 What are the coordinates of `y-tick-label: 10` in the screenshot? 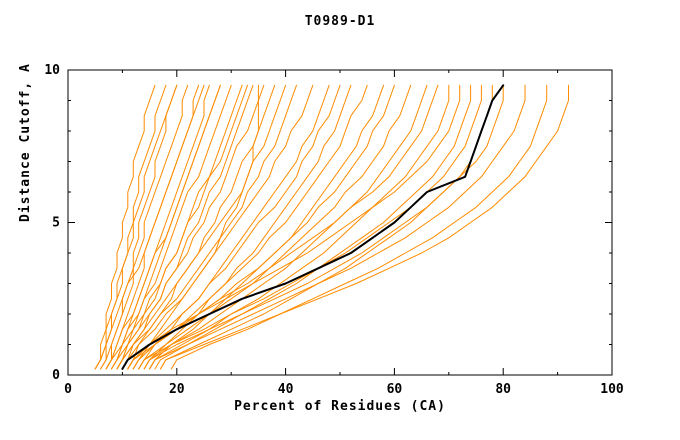 It's located at (52, 70).